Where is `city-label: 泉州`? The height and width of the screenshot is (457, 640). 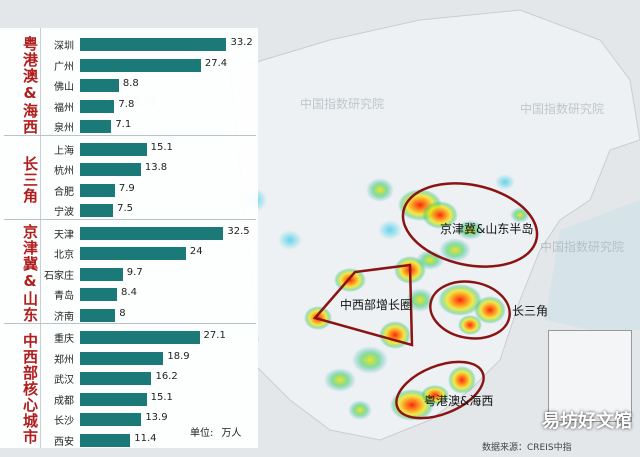
city-label: 泉州 is located at coordinates (64, 128).